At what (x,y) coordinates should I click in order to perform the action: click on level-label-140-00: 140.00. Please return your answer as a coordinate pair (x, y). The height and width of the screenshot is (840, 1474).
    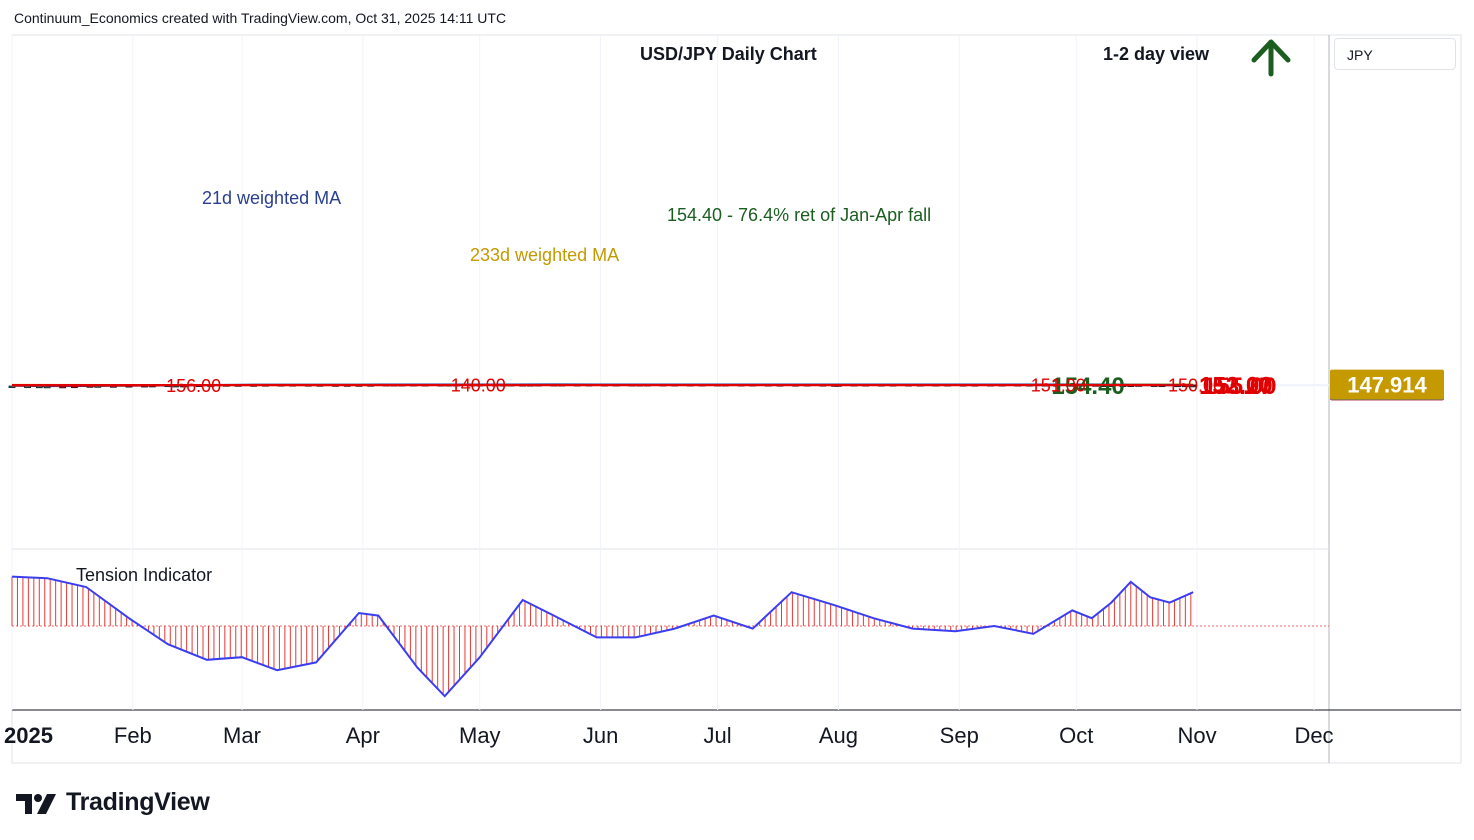
    Looking at the image, I should click on (478, 385).